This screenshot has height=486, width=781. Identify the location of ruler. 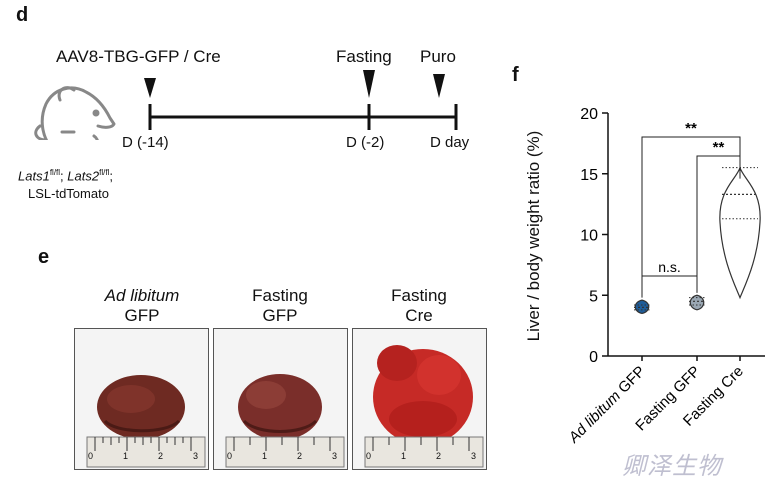
(146, 452).